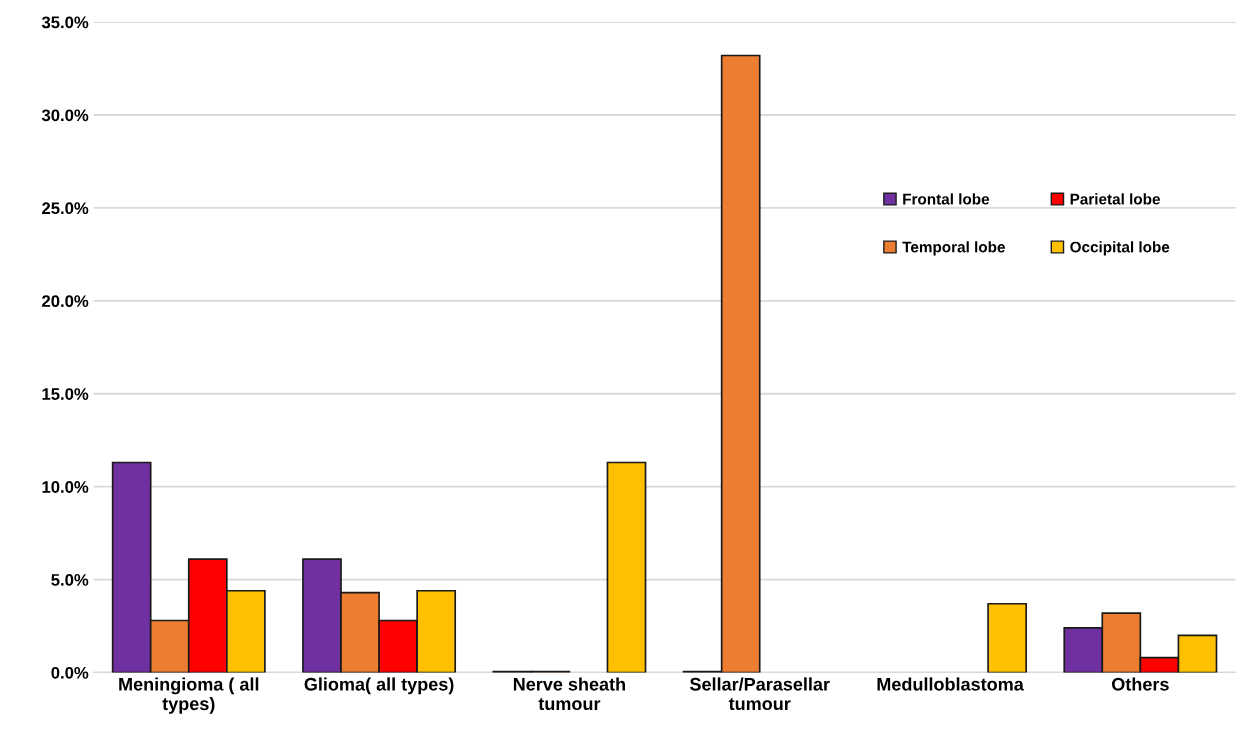 Image resolution: width=1248 pixels, height=735 pixels. Describe the element at coordinates (65, 115) in the screenshot. I see `y-tick-label: 30.0%` at that location.